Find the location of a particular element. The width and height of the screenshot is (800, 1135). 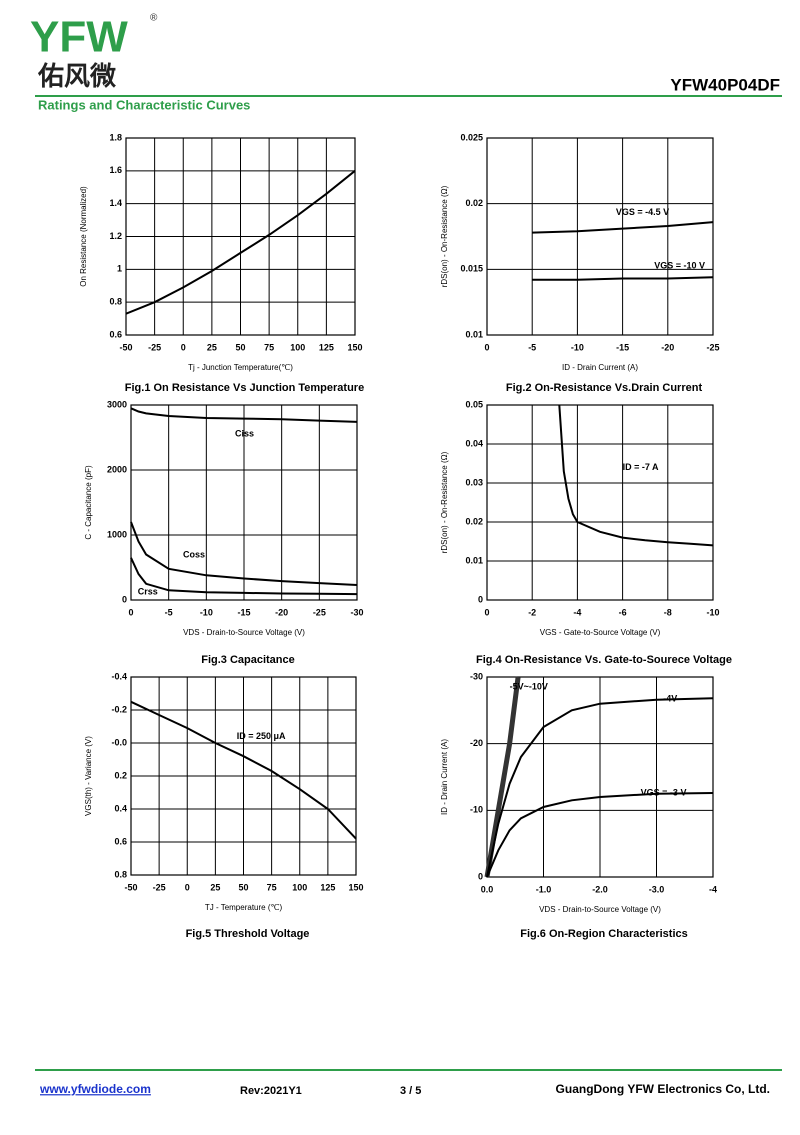

x-tick-label: -2.0 is located at coordinates (600, 889).